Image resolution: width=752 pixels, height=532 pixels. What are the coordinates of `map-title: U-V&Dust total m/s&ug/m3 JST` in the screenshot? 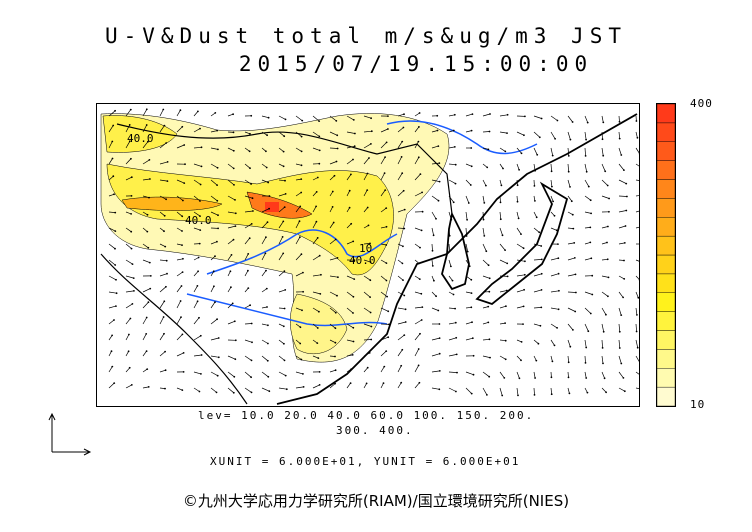 It's located at (365, 36).